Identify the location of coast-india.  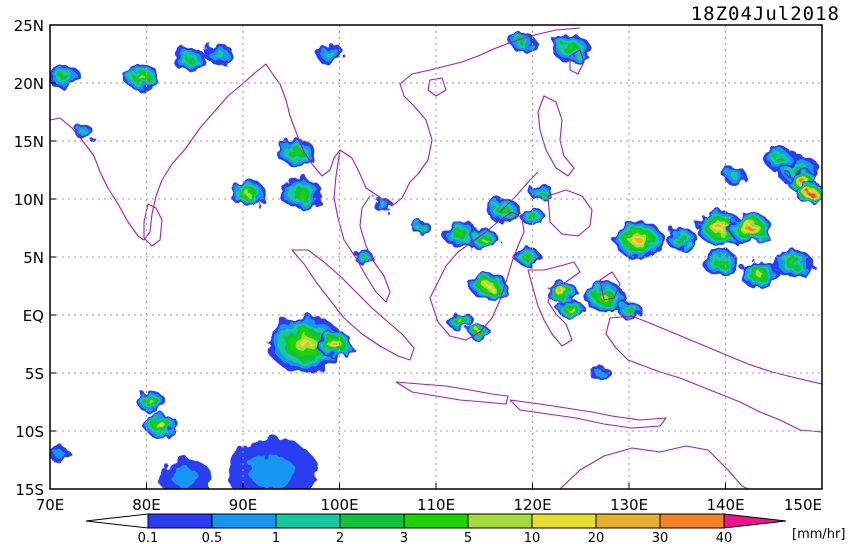
(165, 152).